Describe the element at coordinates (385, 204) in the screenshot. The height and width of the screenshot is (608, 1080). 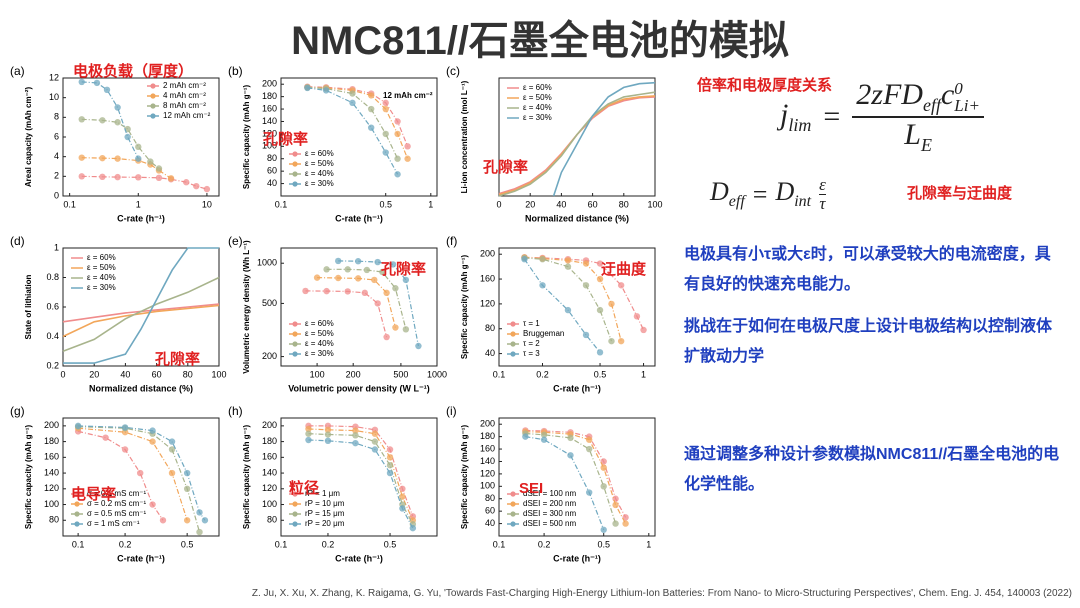
I see `x-tick-label: 0.5` at that location.